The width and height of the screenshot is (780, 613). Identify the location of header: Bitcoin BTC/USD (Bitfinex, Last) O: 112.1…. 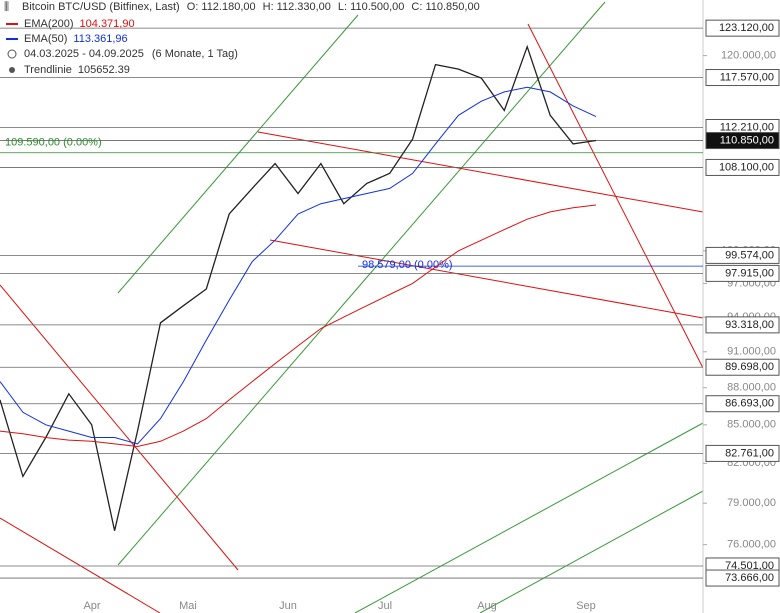
(242, 38).